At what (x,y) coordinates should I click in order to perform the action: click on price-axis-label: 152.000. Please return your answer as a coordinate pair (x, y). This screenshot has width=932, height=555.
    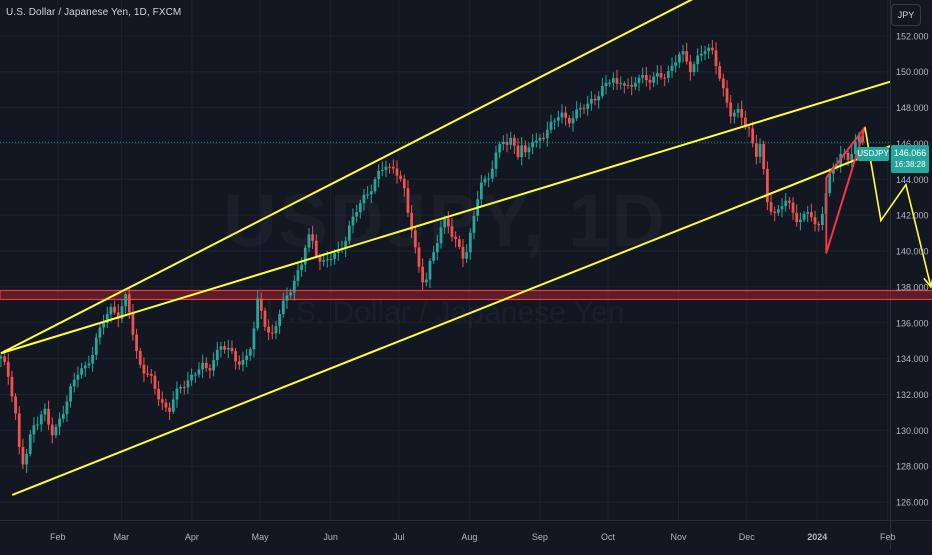
    Looking at the image, I should click on (912, 36).